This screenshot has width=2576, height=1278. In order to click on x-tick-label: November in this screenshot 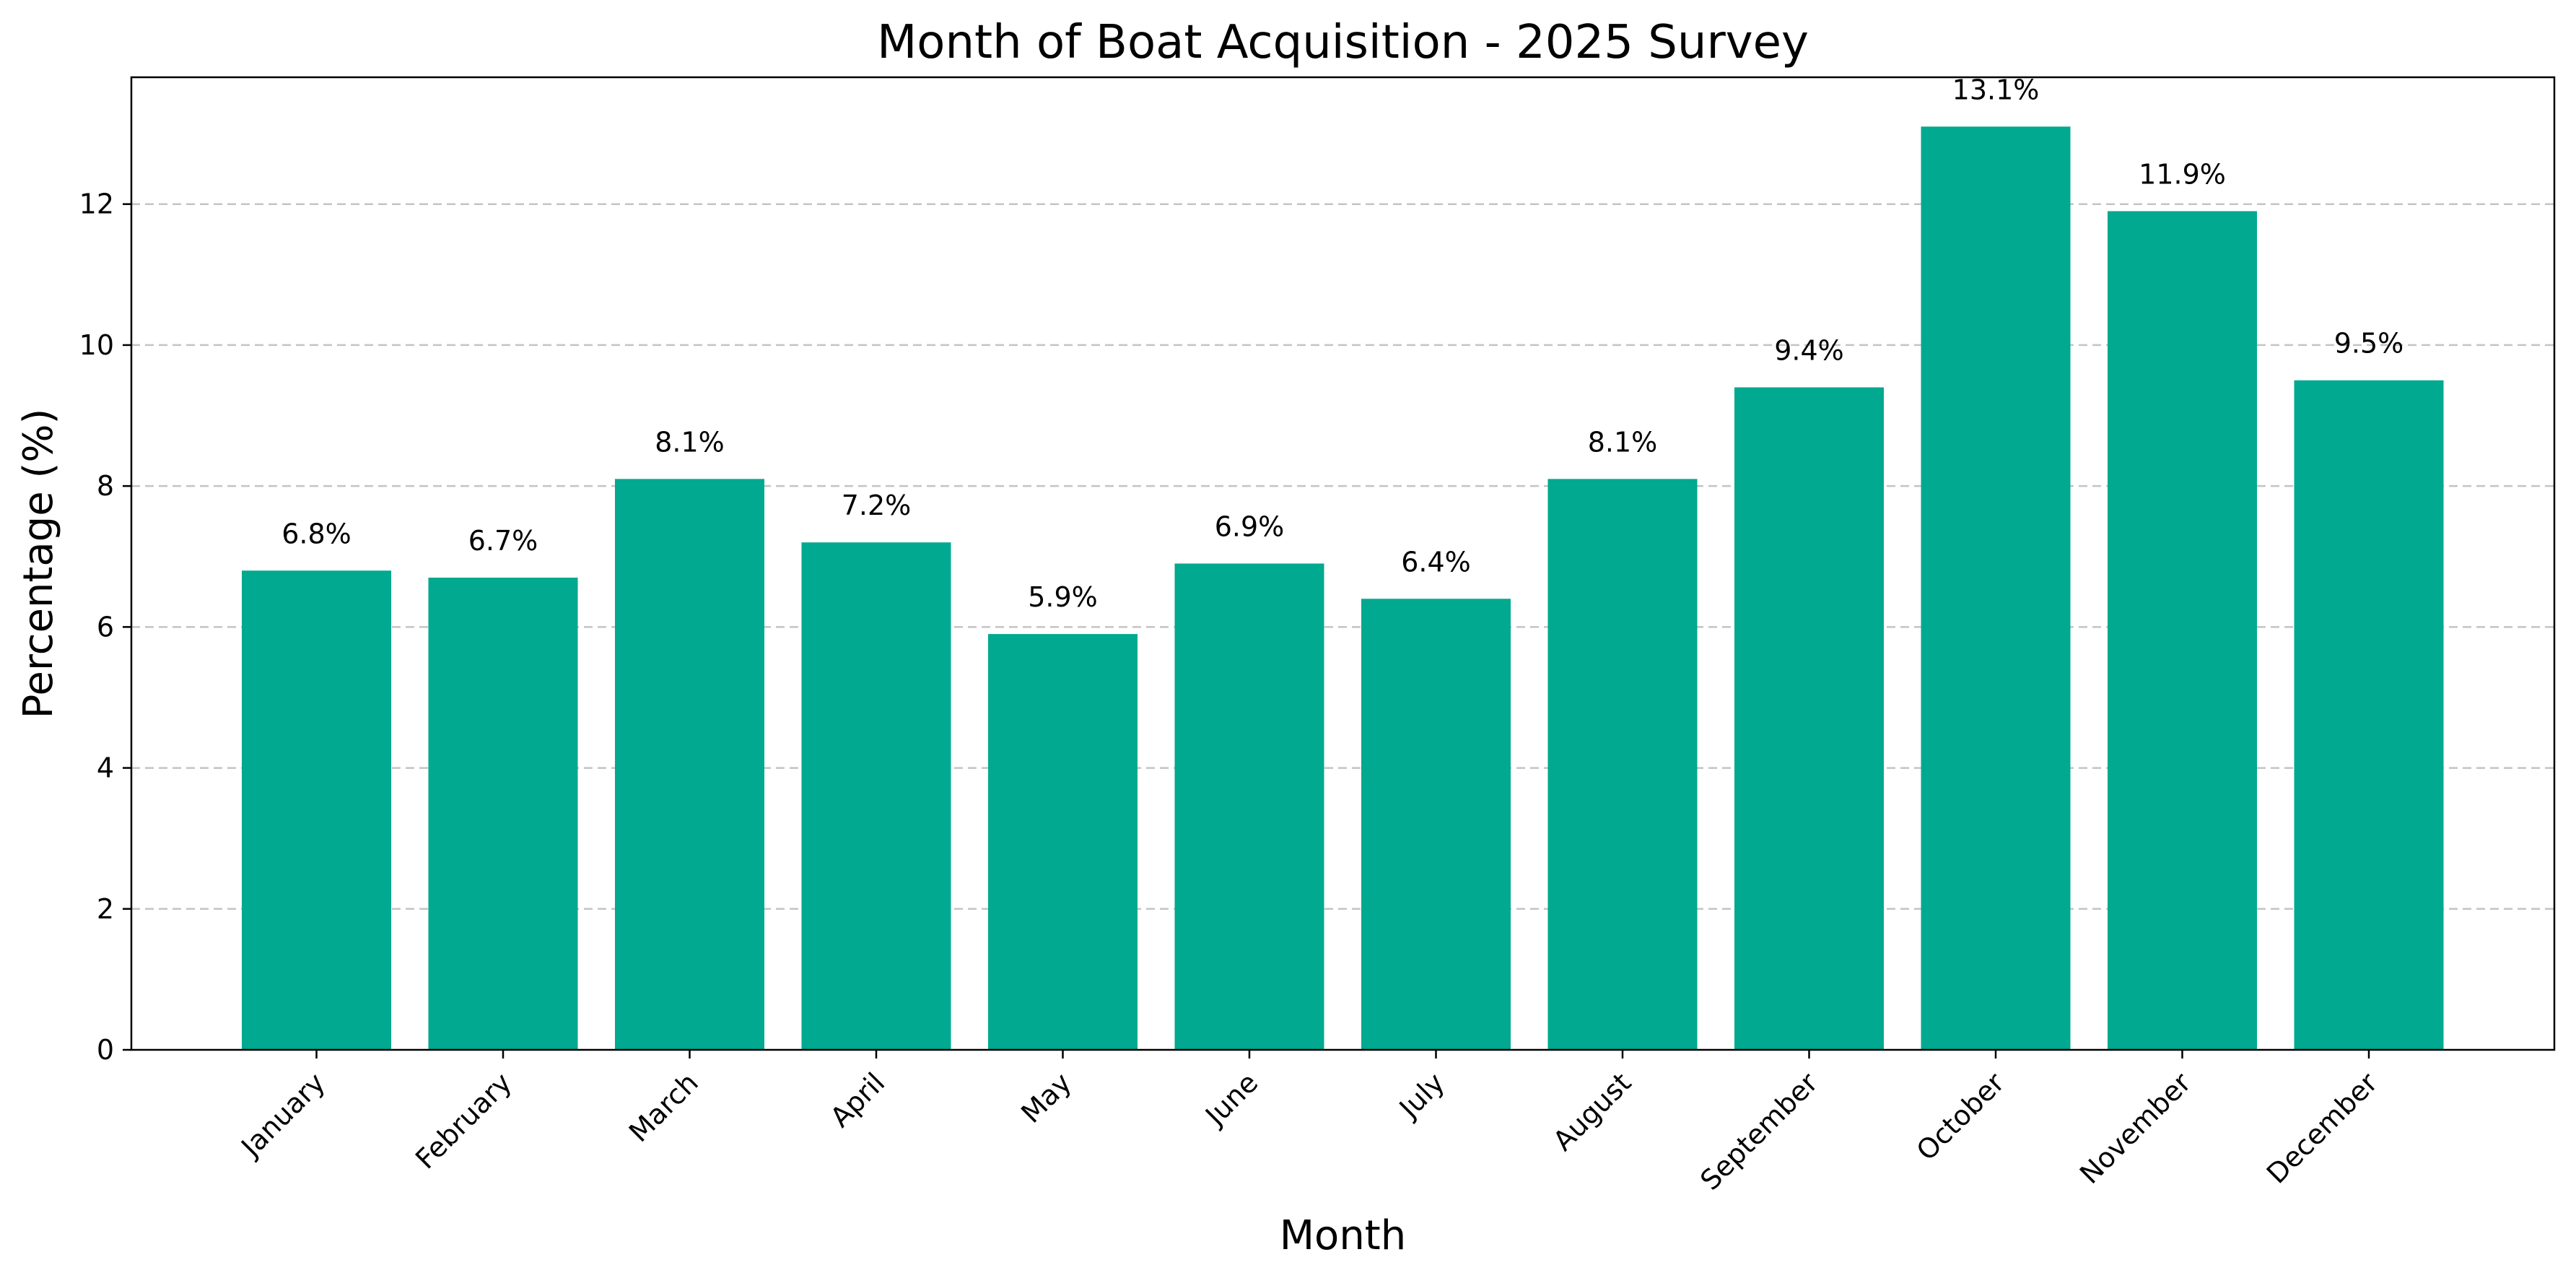, I will do `click(2135, 1128)`.